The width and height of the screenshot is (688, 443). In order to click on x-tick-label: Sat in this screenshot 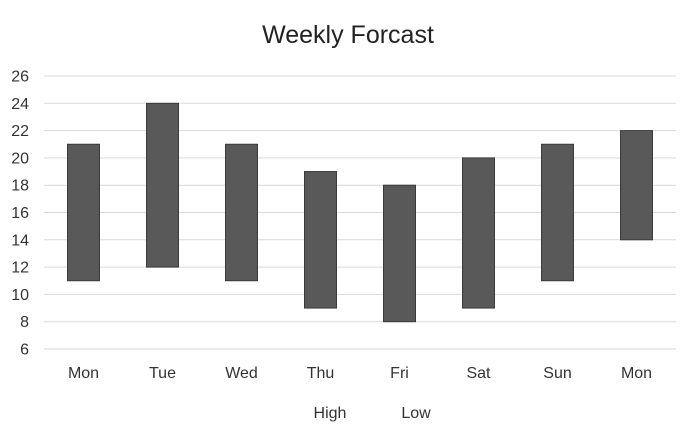, I will do `click(478, 373)`.